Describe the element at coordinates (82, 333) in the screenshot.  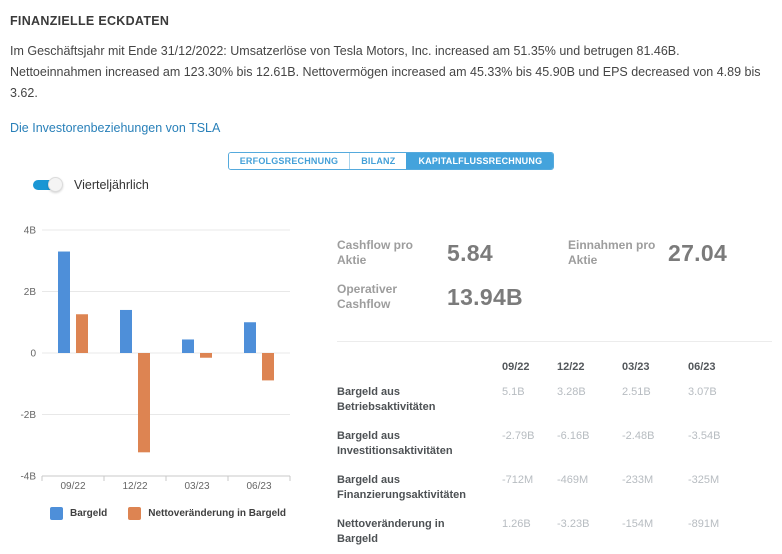
I see `bar-nettoveraenderung-09/22` at that location.